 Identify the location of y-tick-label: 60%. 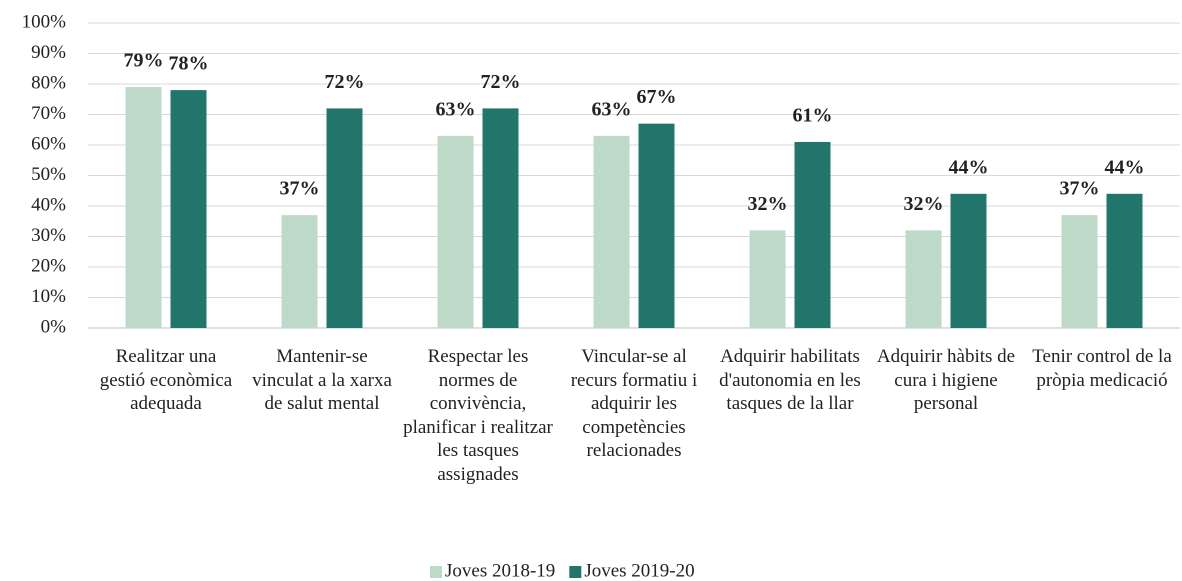
(48, 143).